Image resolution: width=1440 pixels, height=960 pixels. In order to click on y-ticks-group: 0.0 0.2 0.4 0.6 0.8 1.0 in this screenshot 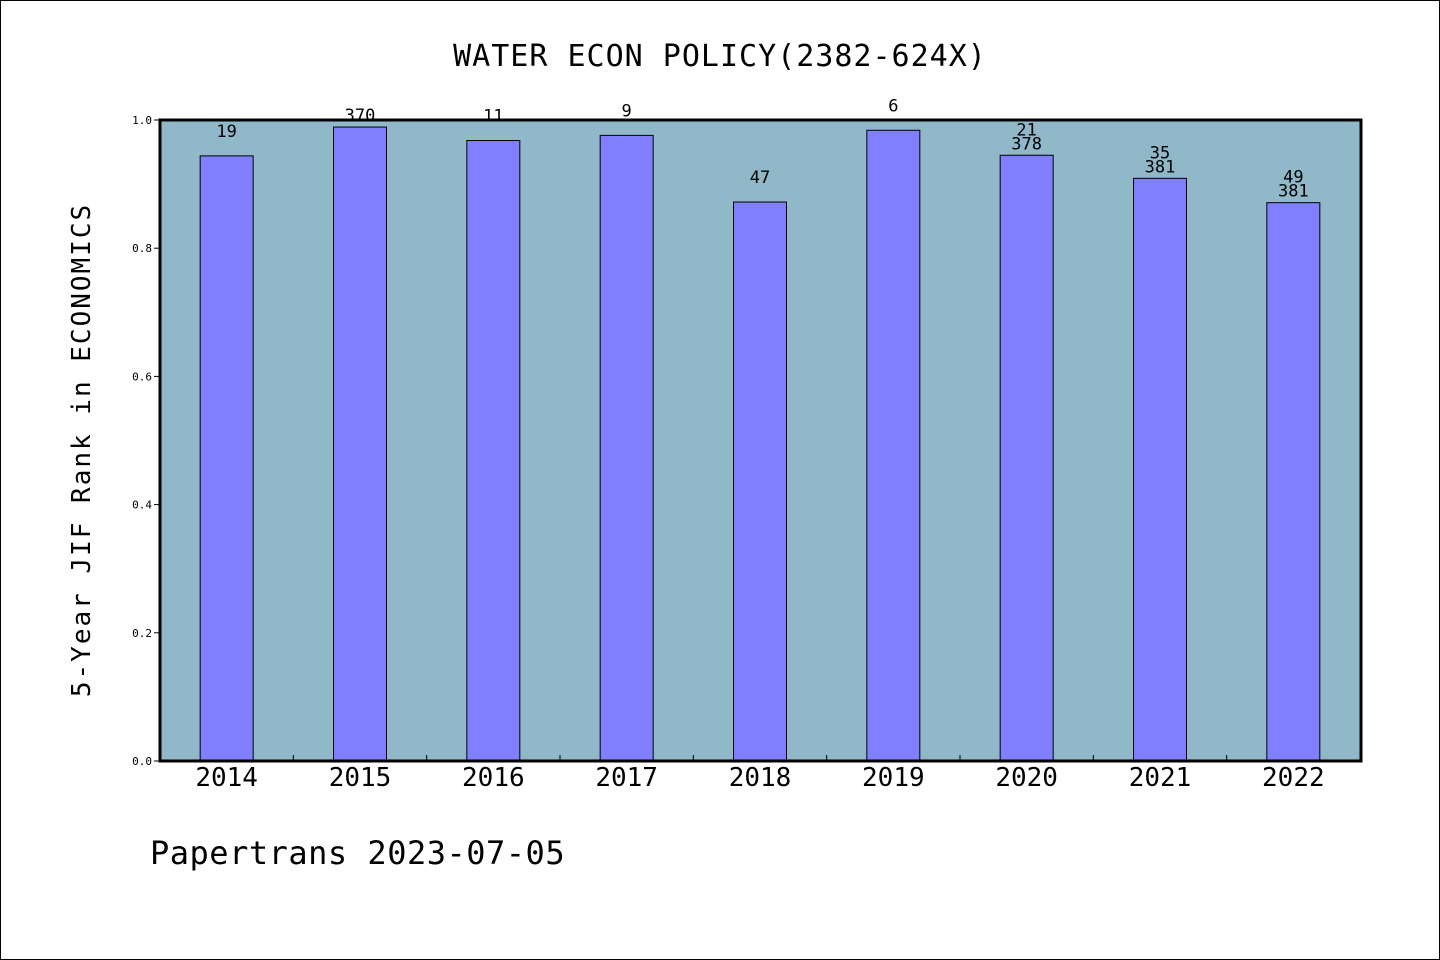, I will do `click(146, 441)`.